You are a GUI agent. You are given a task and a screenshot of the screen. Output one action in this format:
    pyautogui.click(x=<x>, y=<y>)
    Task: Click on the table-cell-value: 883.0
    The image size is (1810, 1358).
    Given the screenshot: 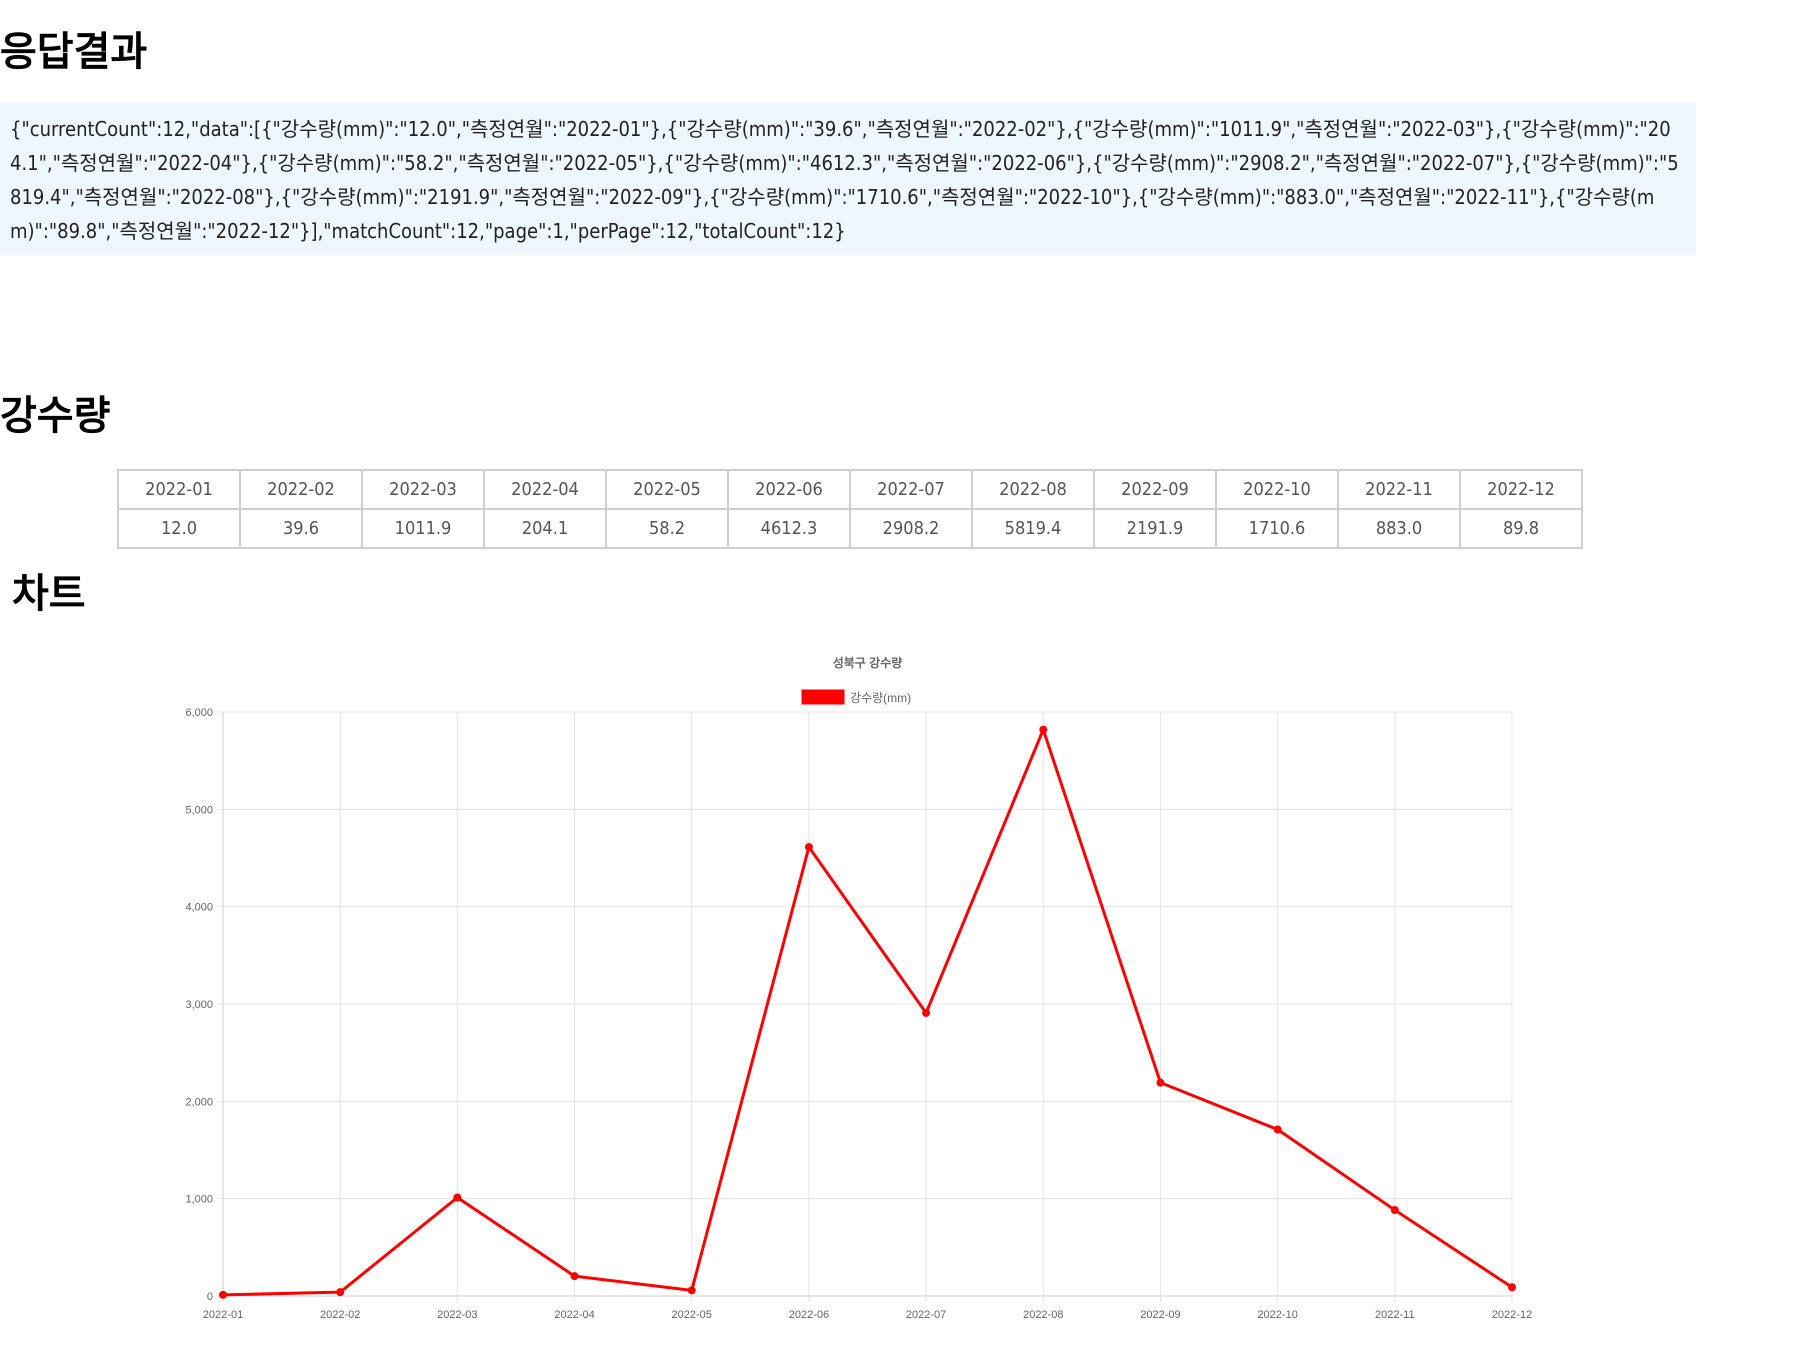 What is the action you would take?
    pyautogui.click(x=1399, y=528)
    